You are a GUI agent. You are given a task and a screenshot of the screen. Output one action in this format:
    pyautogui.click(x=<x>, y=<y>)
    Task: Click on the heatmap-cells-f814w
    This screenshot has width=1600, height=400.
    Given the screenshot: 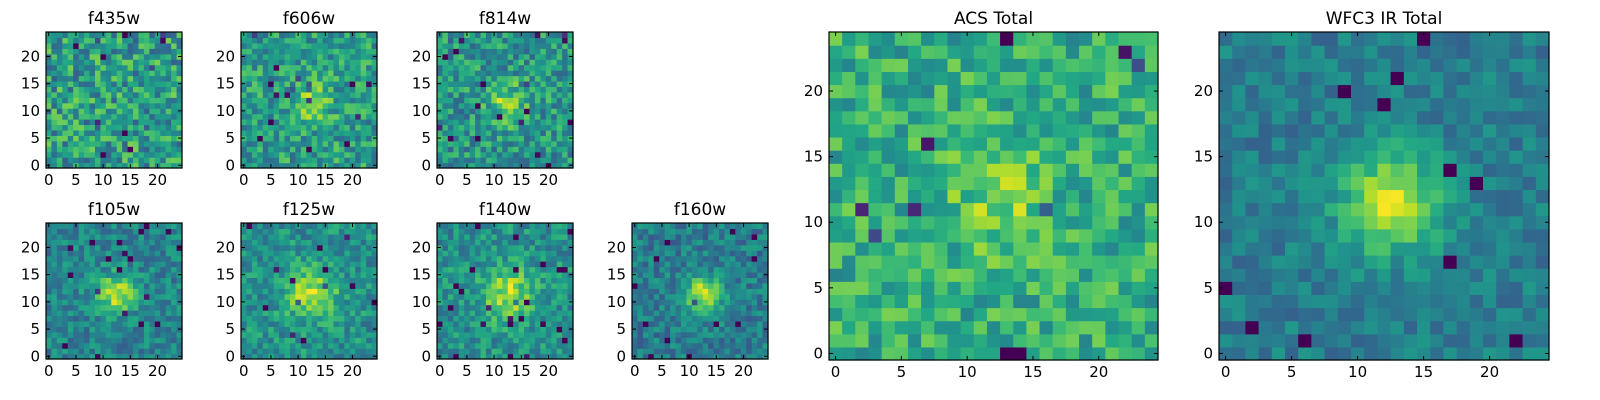 What is the action you would take?
    pyautogui.click(x=505, y=100)
    